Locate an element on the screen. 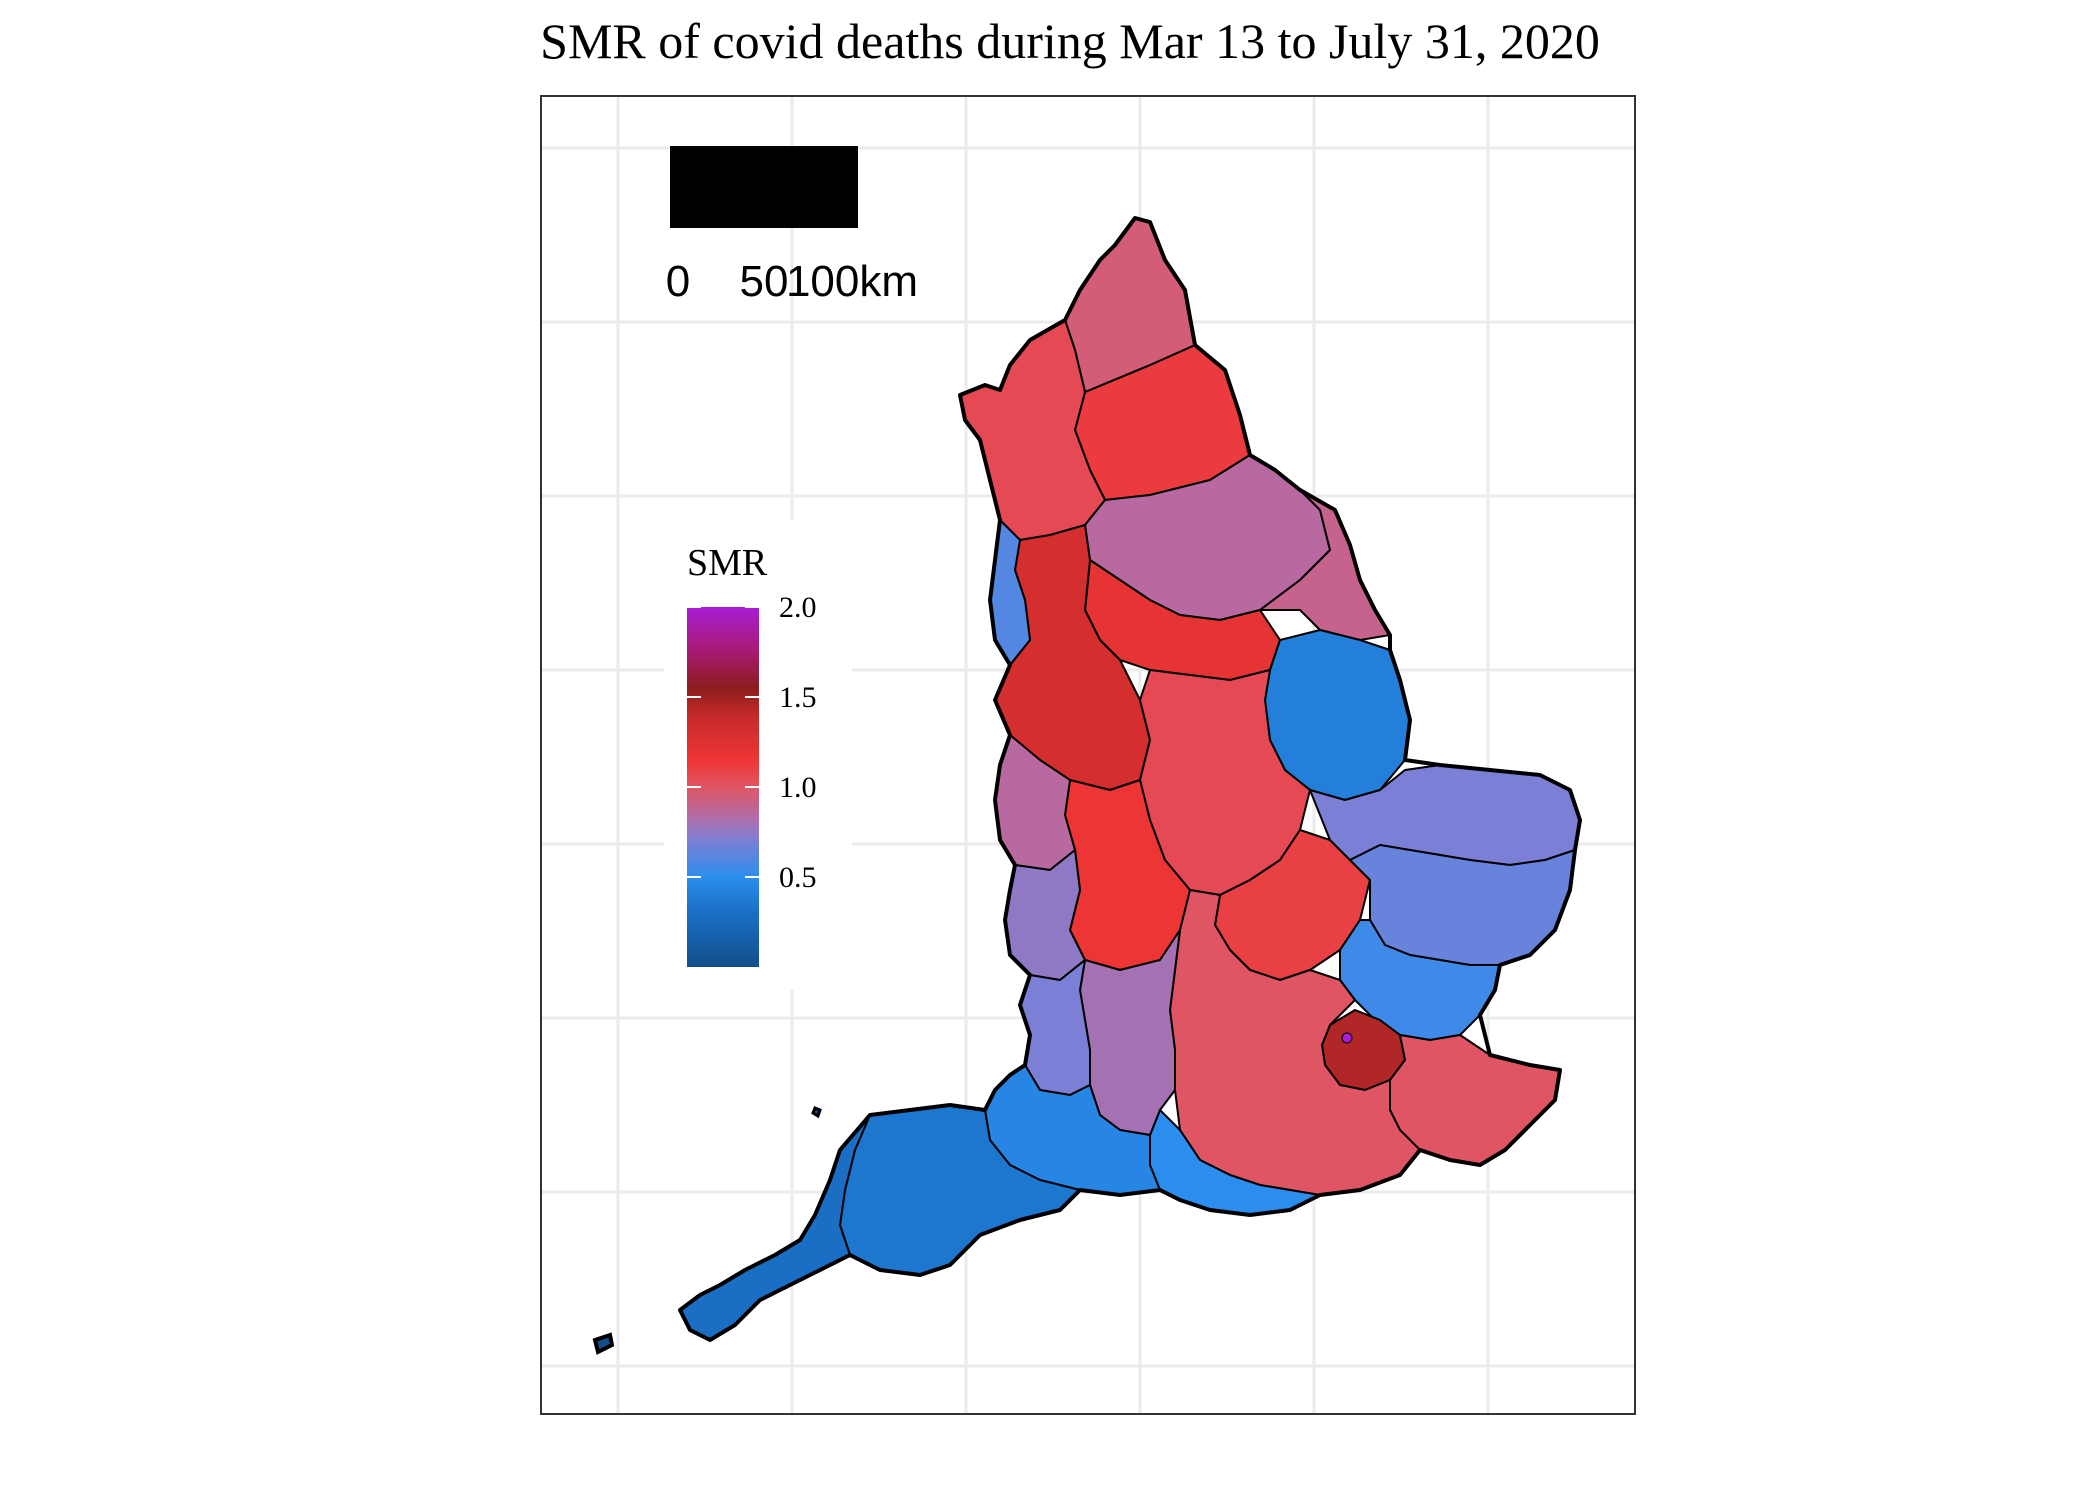 Image resolution: width=2100 pixels, height=1499 pixels. london-borough-highlight is located at coordinates (1347, 1038).